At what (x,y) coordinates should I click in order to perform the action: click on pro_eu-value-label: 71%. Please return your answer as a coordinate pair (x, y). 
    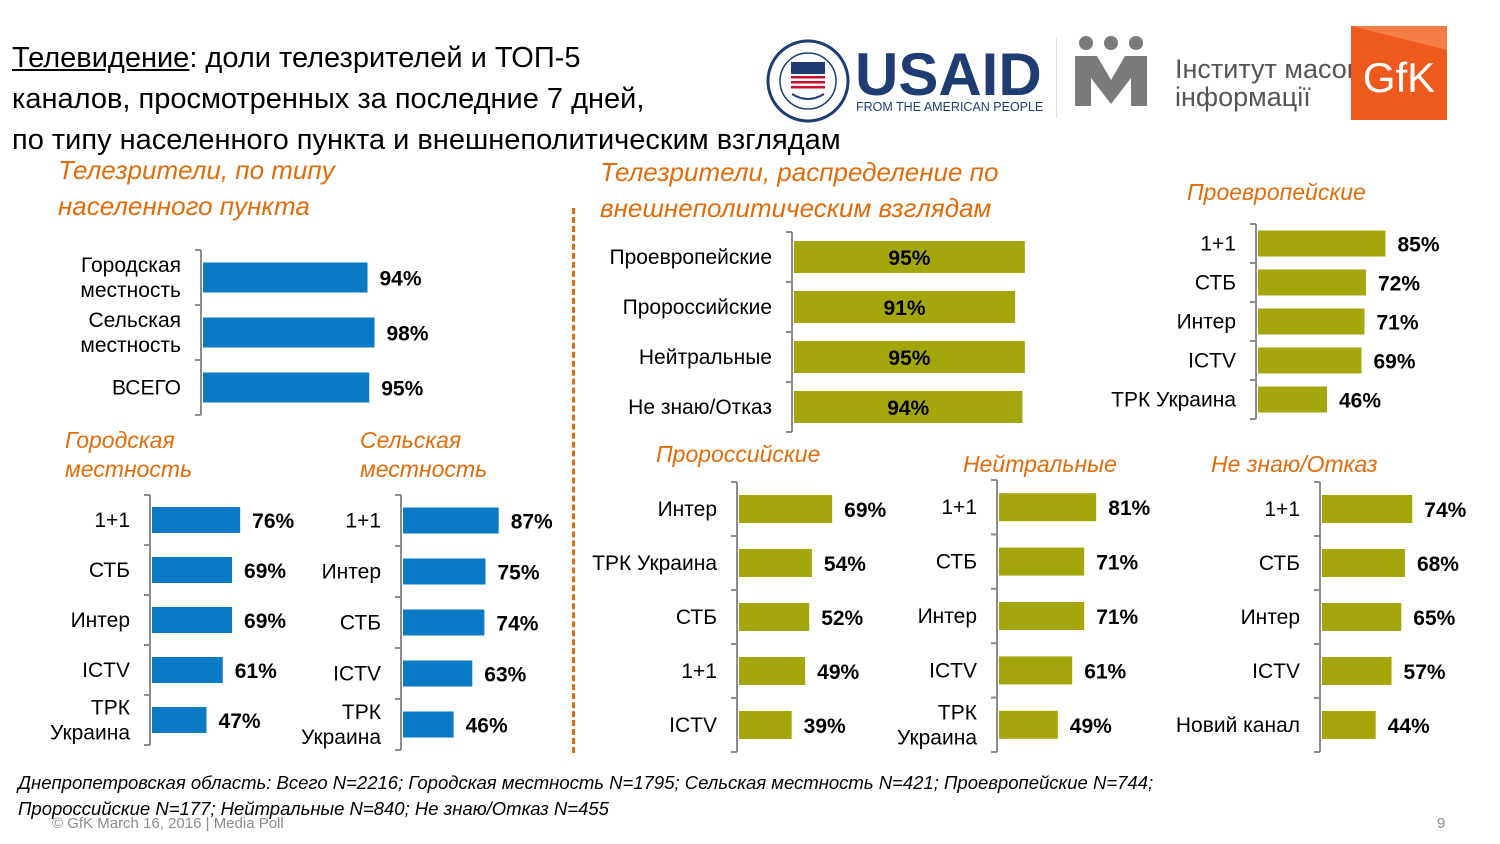
    Looking at the image, I should click on (1398, 323).